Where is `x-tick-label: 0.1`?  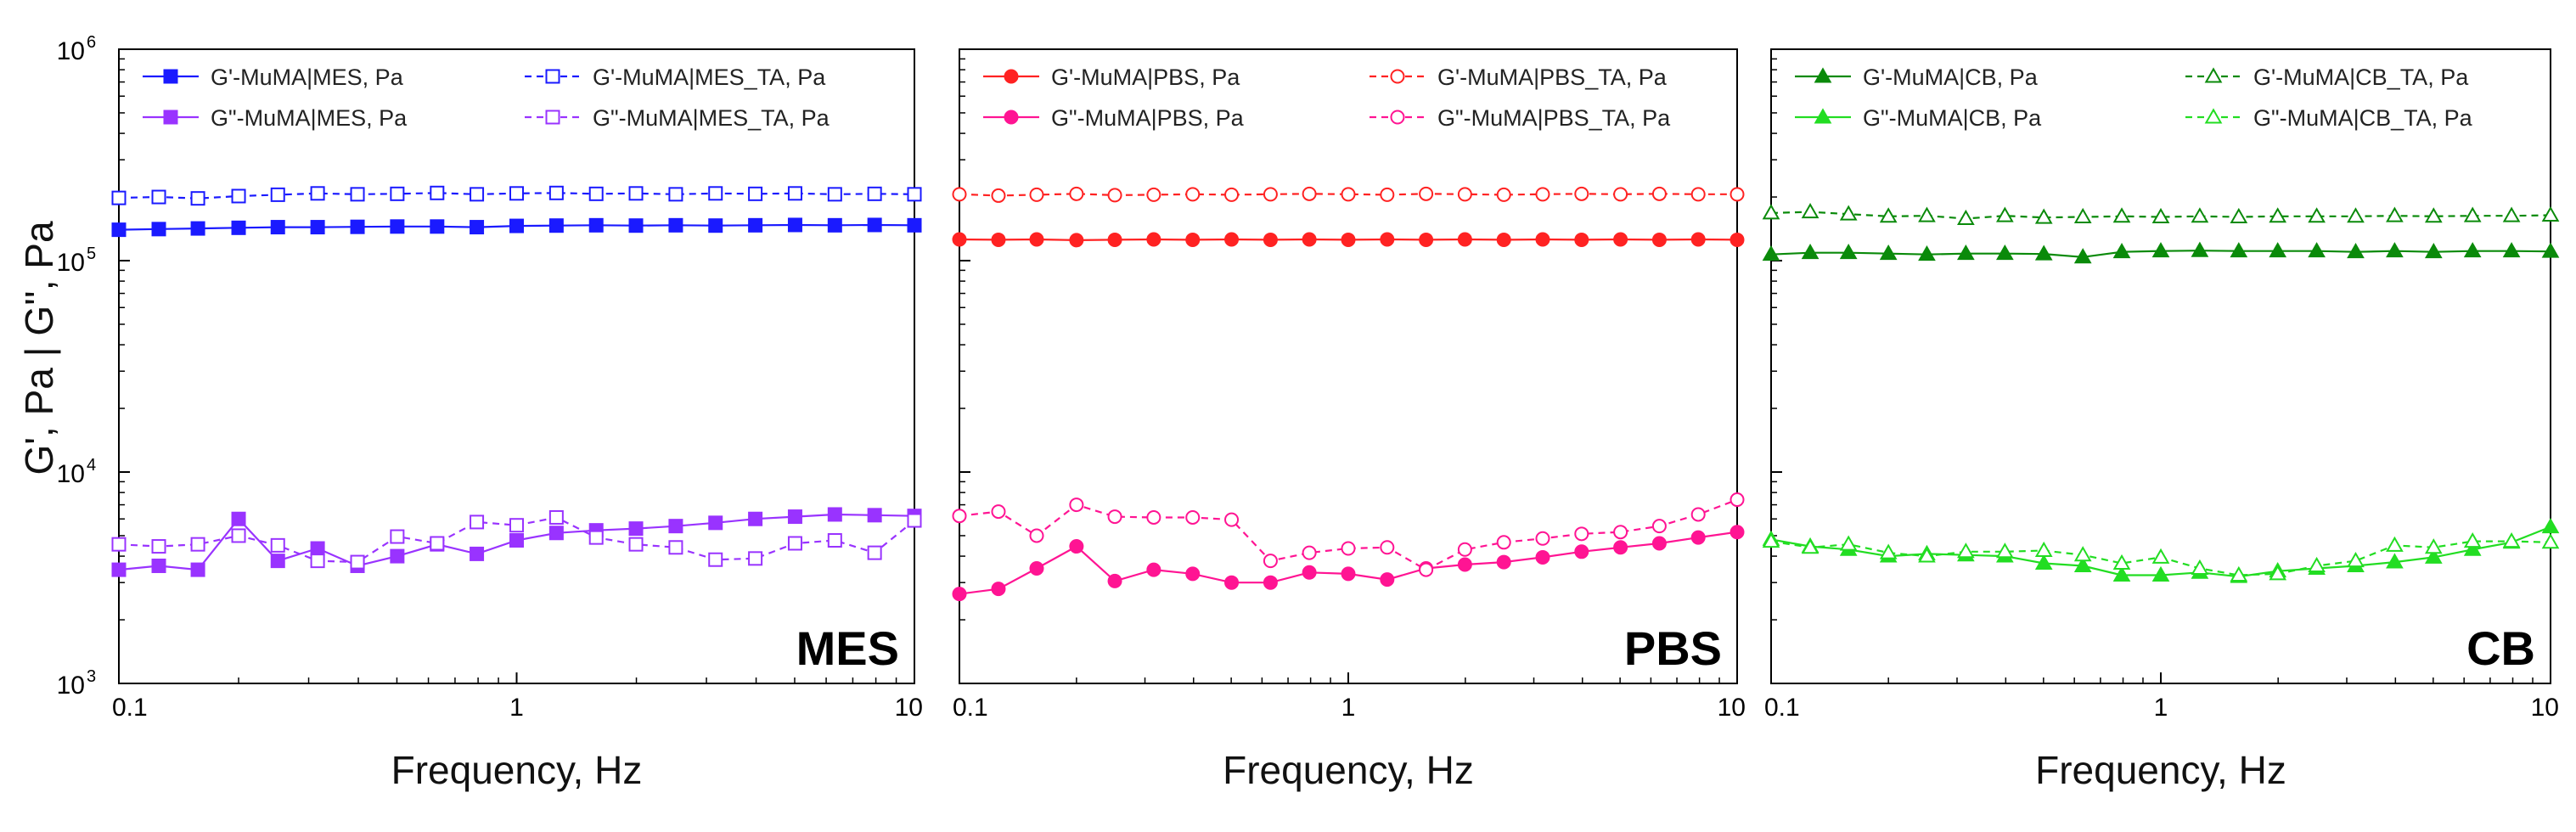 x-tick-label: 0.1 is located at coordinates (130, 708).